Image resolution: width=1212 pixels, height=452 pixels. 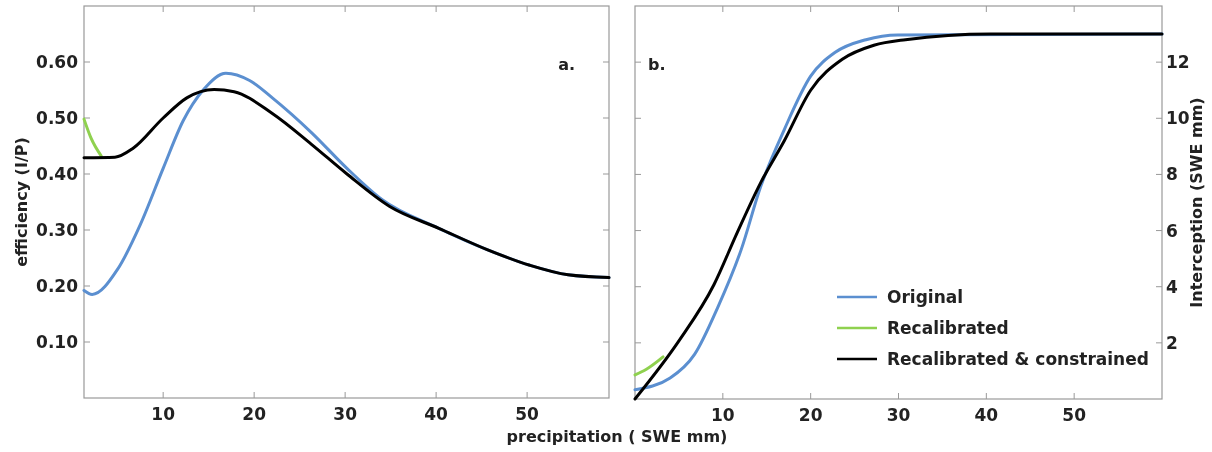 I want to click on y-tick-label: 0.40, so click(x=57, y=174).